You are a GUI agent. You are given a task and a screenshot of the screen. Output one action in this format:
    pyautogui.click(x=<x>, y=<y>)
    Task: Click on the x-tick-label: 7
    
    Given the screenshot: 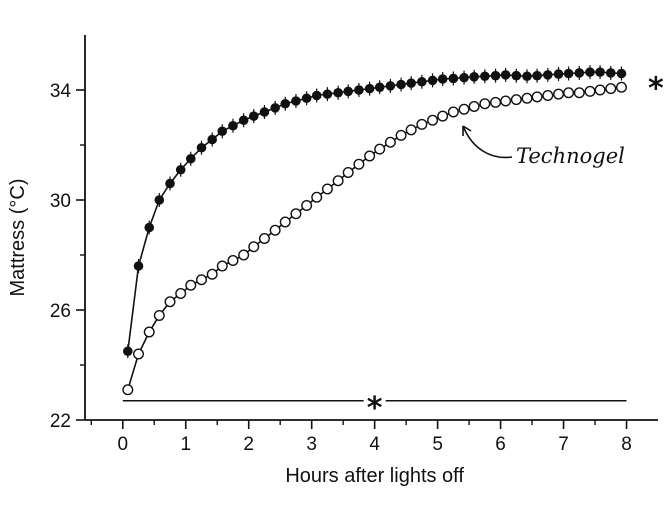 What is the action you would take?
    pyautogui.click(x=563, y=444)
    